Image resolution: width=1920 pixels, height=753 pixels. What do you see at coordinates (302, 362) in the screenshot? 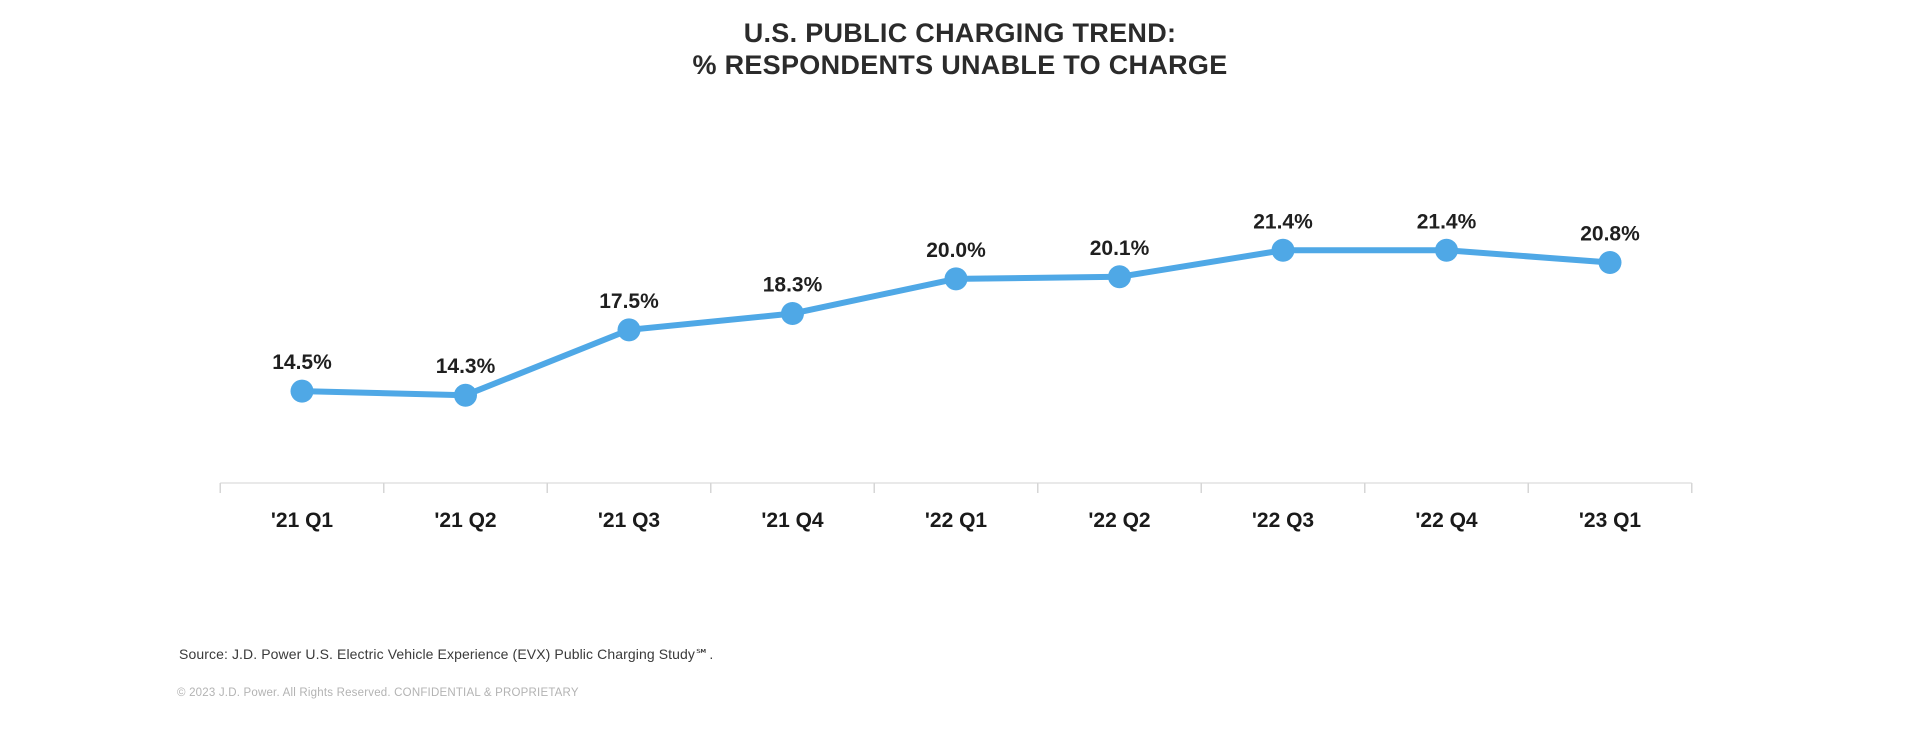
I see `data-point-label: 14.5%` at bounding box center [302, 362].